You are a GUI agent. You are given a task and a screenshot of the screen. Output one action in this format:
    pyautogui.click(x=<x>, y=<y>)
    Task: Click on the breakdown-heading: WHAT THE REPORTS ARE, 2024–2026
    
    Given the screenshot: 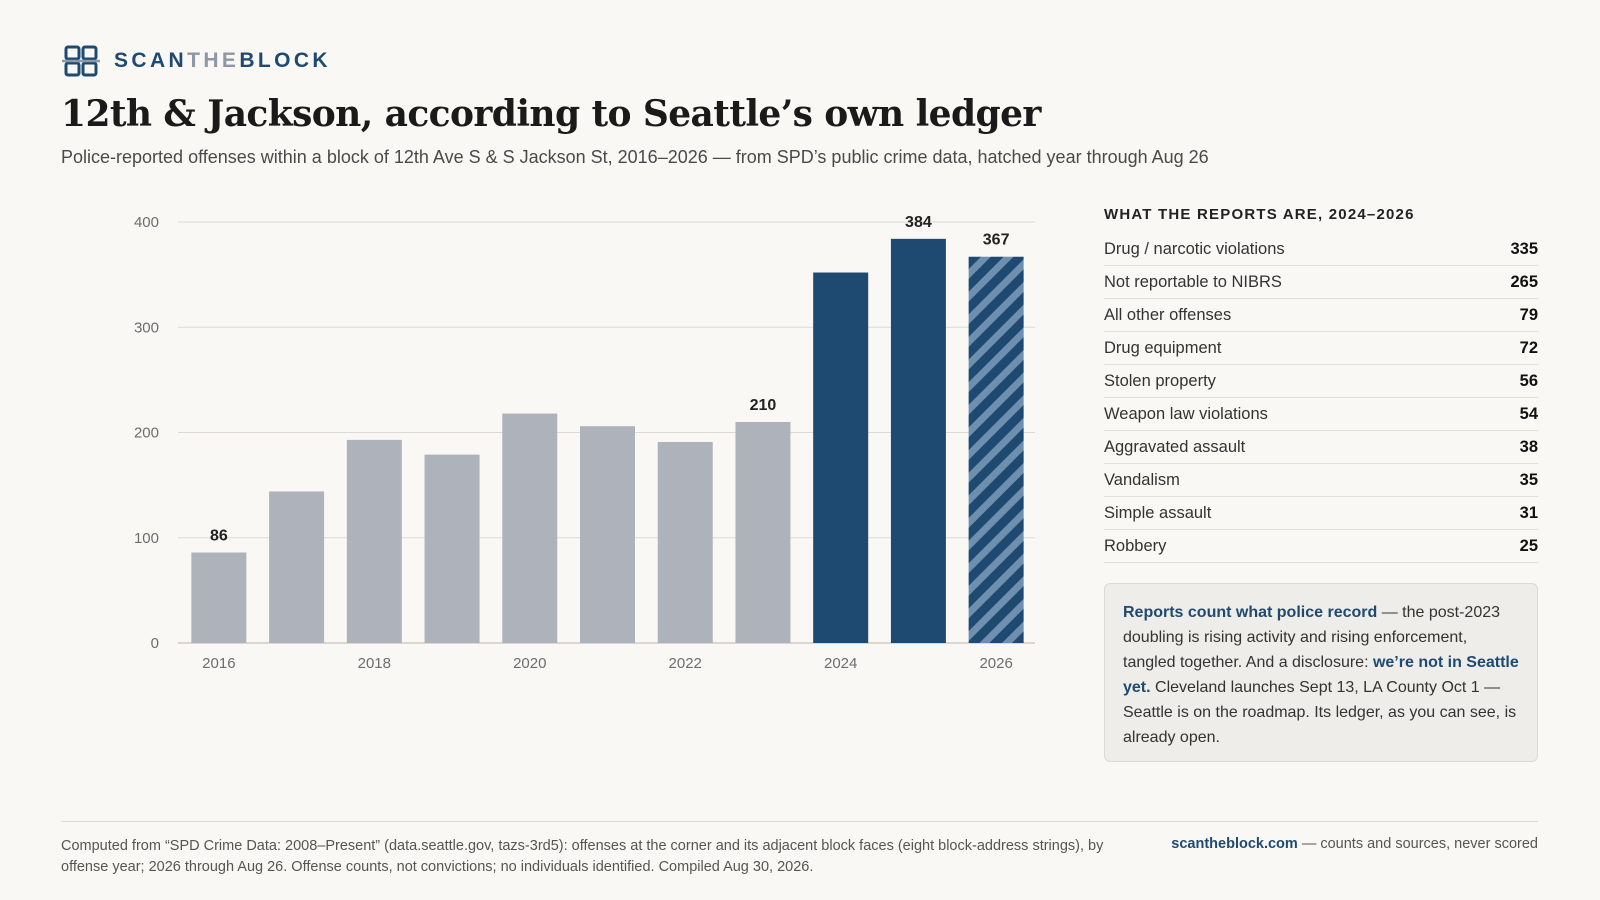 What is the action you would take?
    pyautogui.click(x=1259, y=214)
    